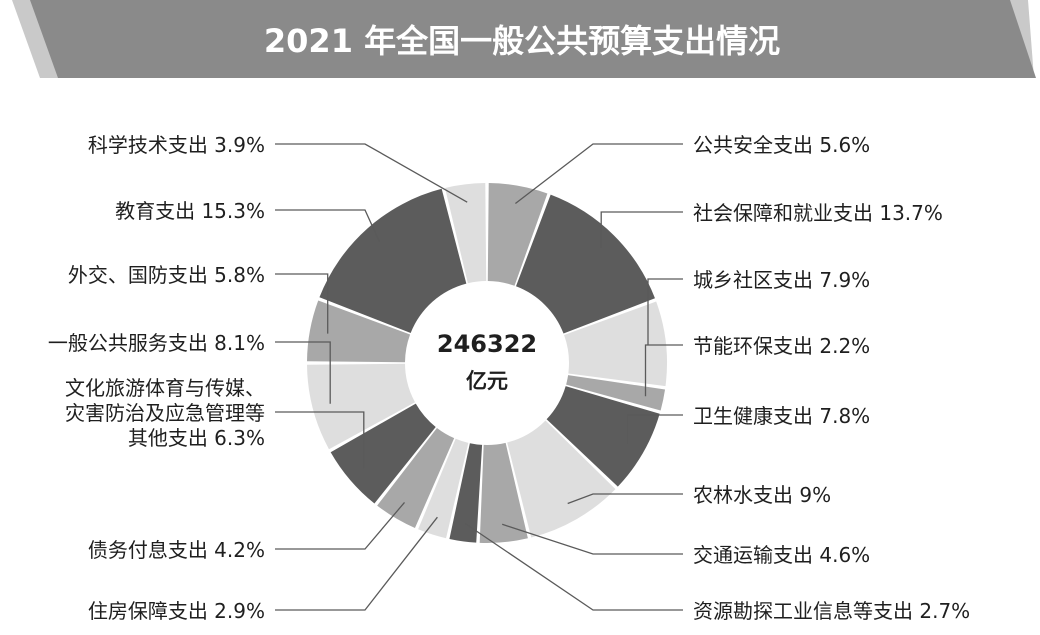 The height and width of the screenshot is (635, 1040). Describe the element at coordinates (176, 550) in the screenshot. I see `slice-label: 债务付息支出 4.2%` at that location.